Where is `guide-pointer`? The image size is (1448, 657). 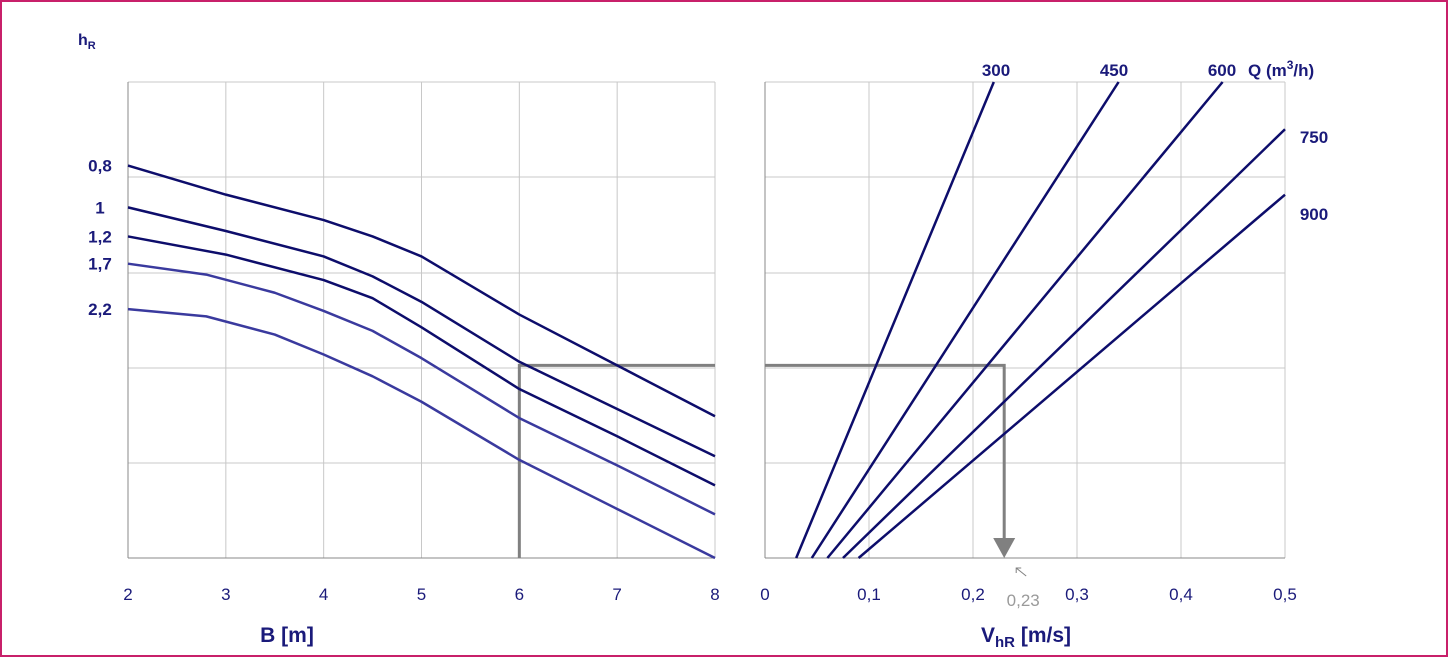
guide-pointer is located at coordinates (1021, 572).